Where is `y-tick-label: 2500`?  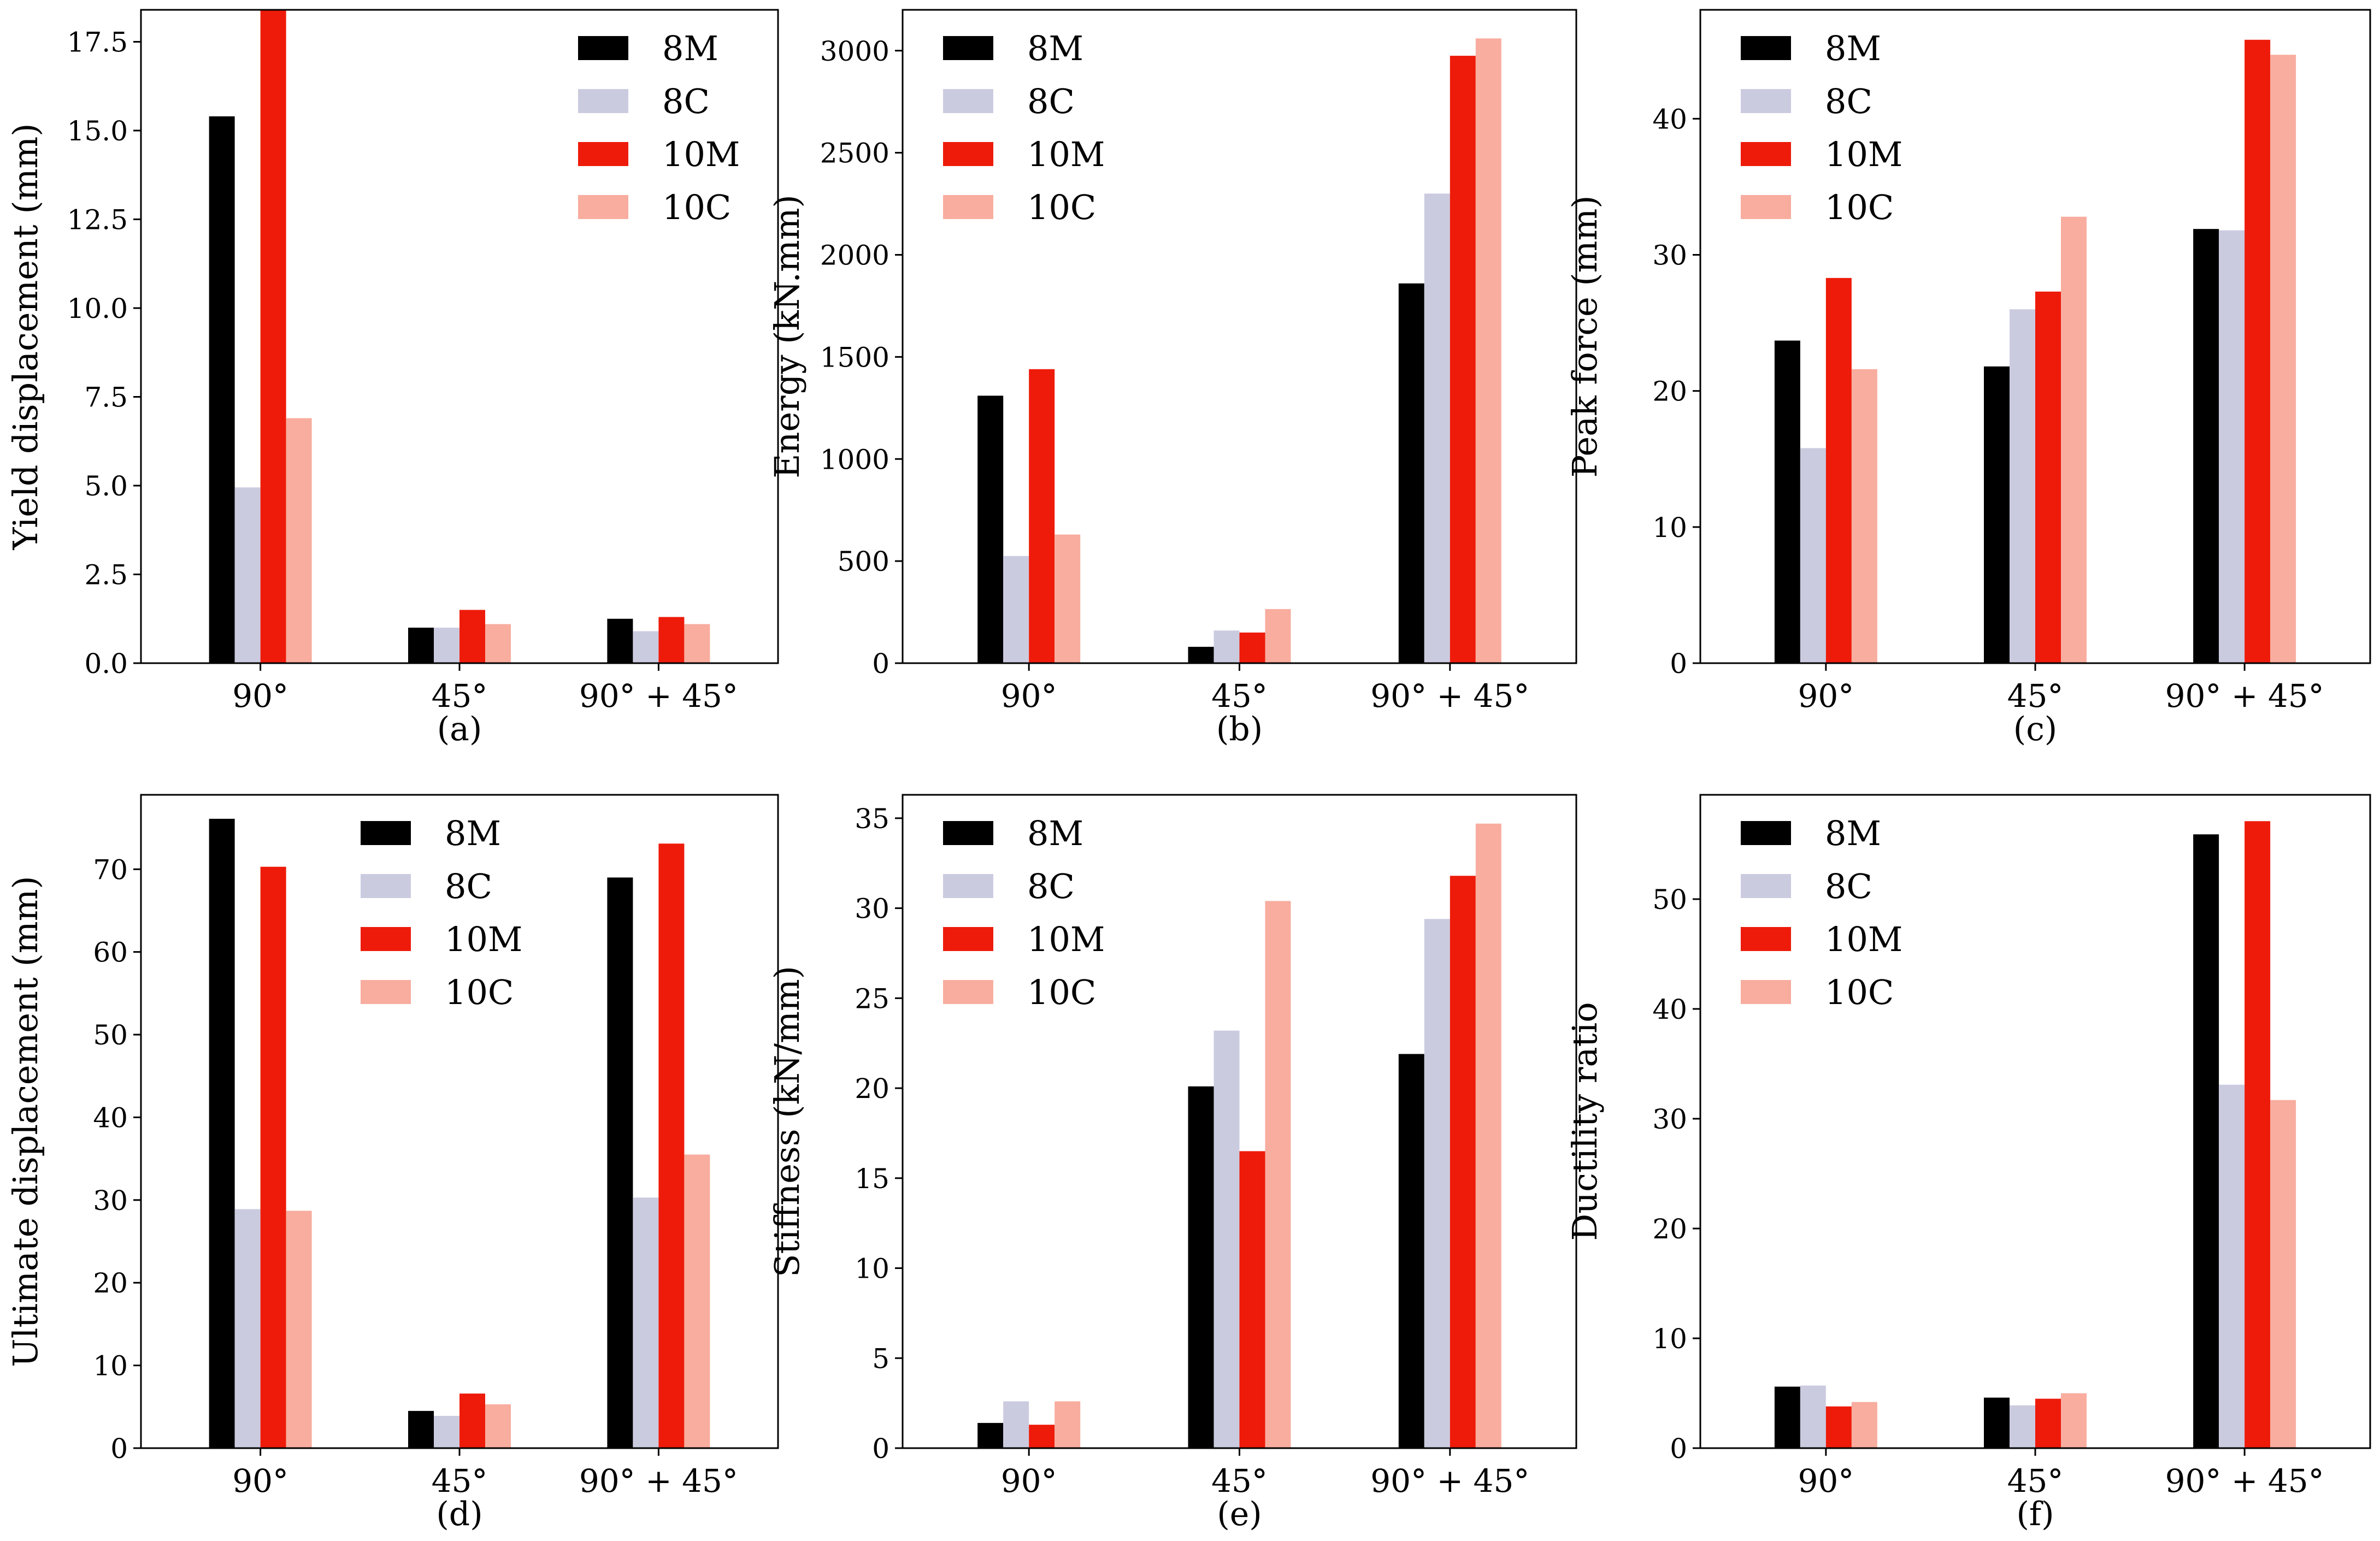
y-tick-label: 2500 is located at coordinates (854, 153).